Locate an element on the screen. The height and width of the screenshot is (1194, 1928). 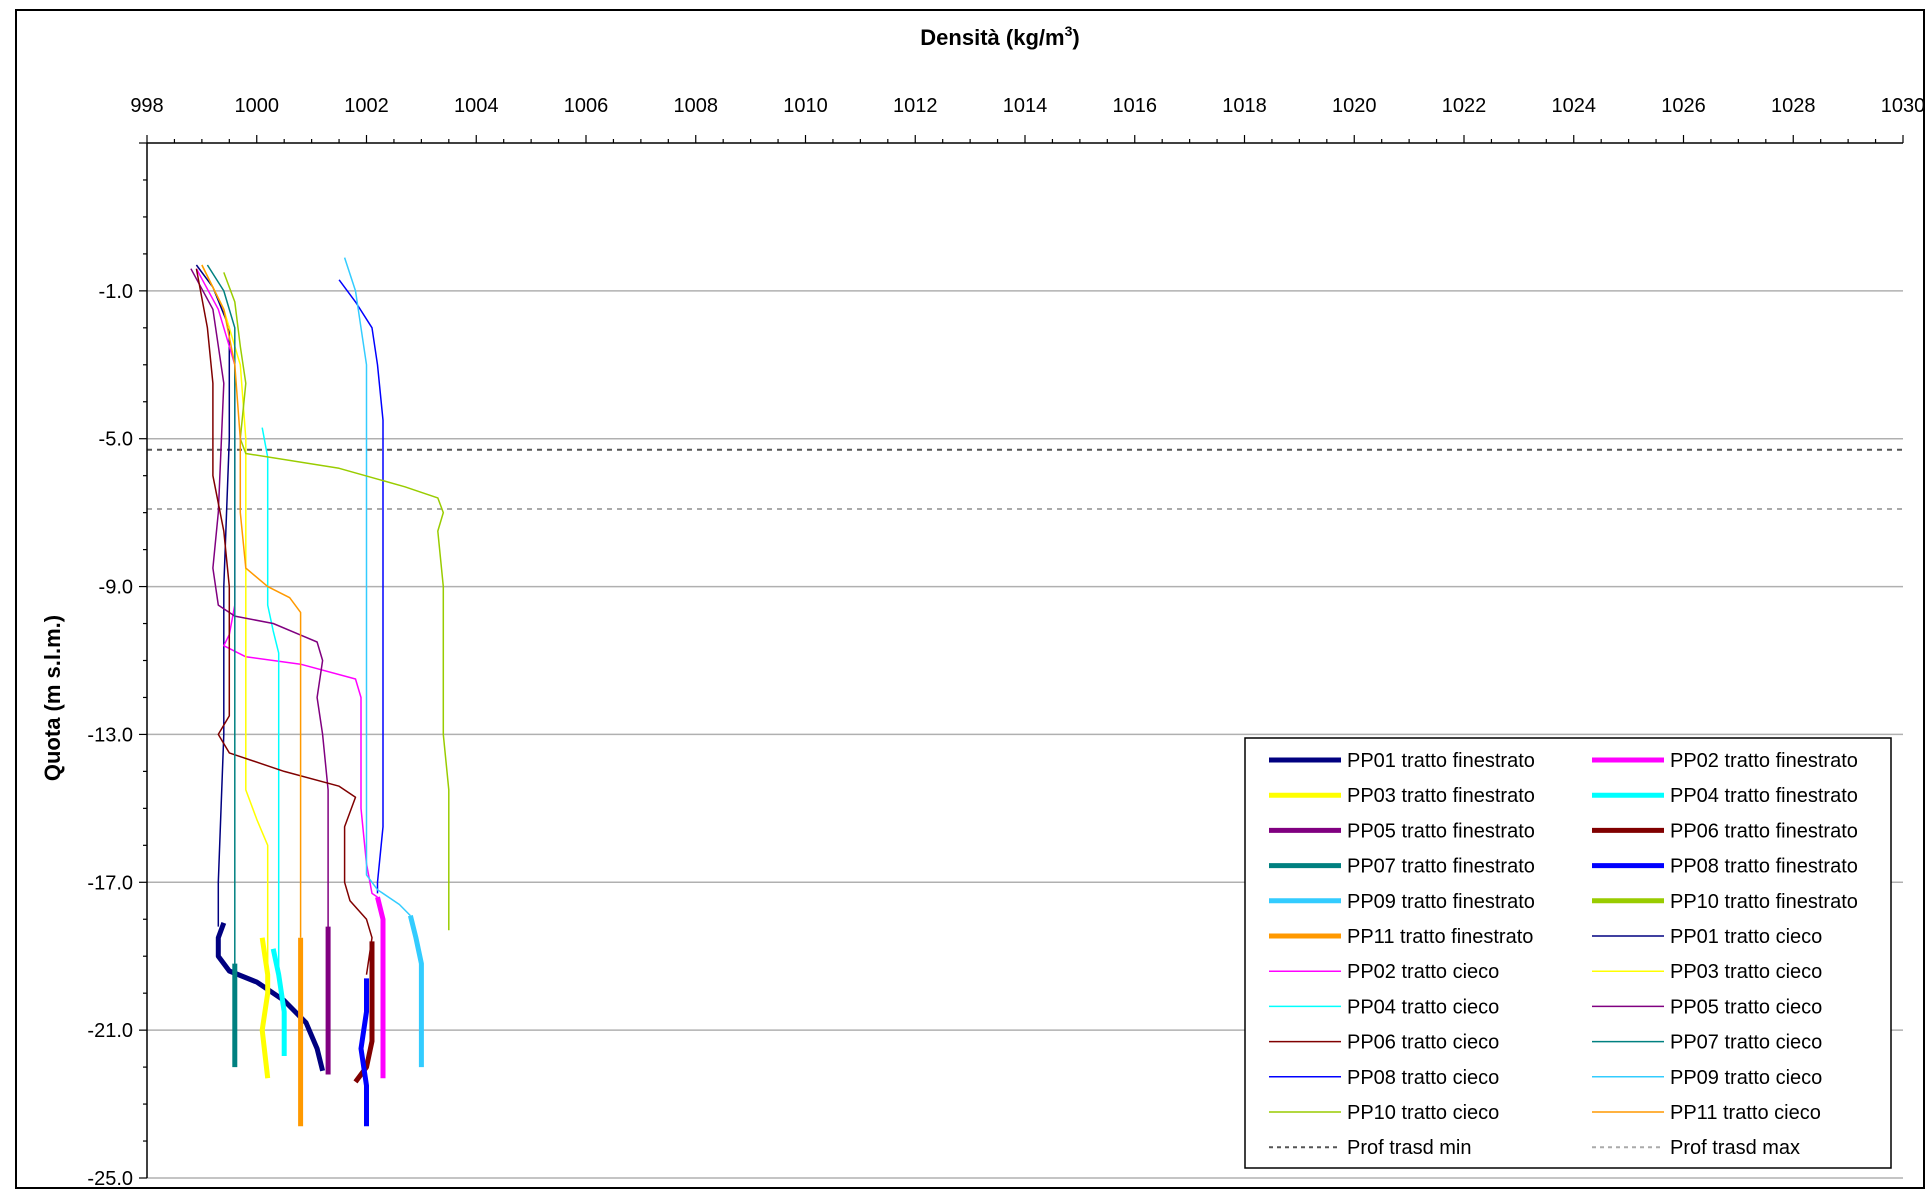
legend-label: PP02 tratto finestrato is located at coordinates (1764, 761).